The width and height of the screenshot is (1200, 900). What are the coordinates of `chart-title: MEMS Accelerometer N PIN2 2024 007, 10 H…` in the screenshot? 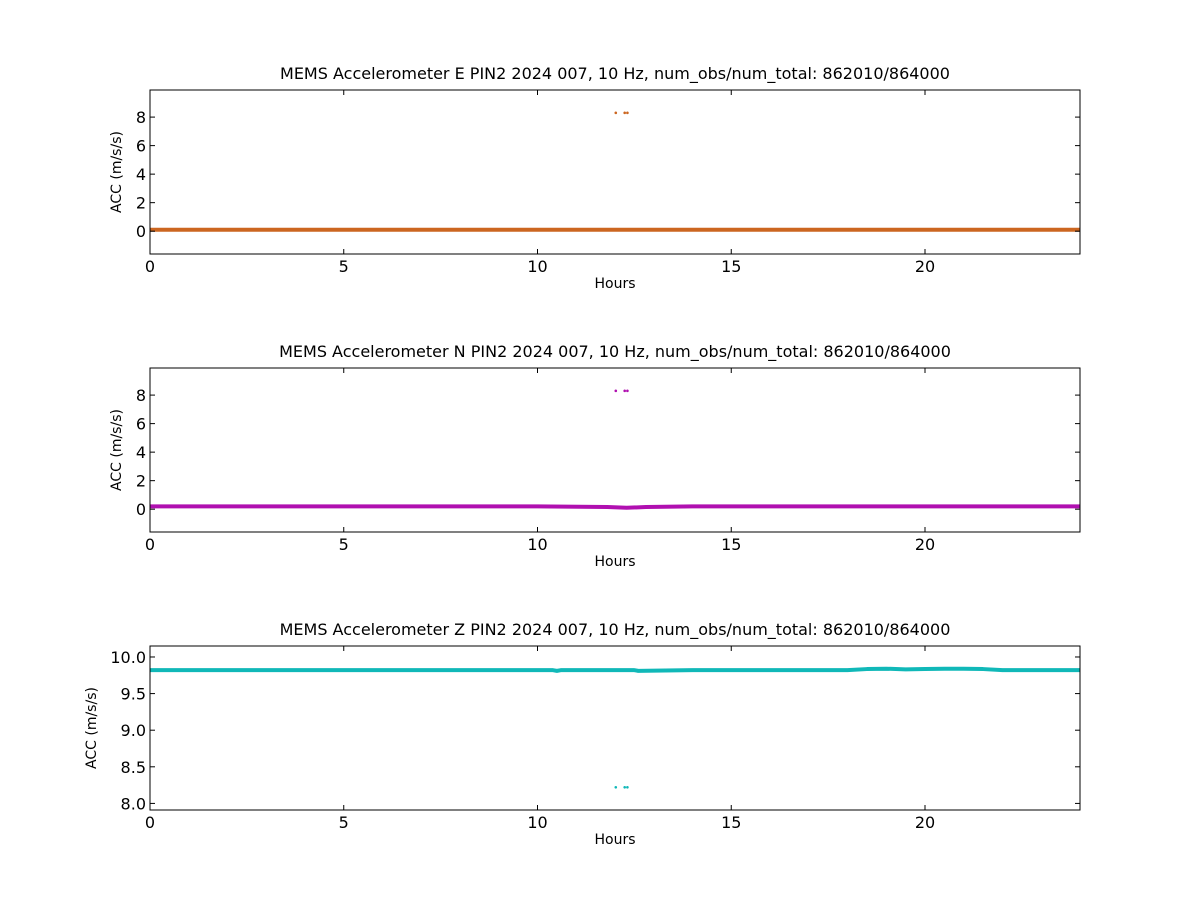 It's located at (615, 352).